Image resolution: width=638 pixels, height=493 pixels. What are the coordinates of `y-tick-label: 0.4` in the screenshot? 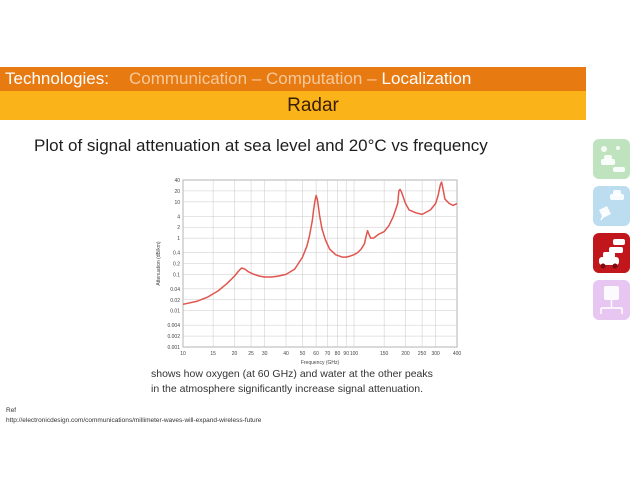 It's located at (176, 254).